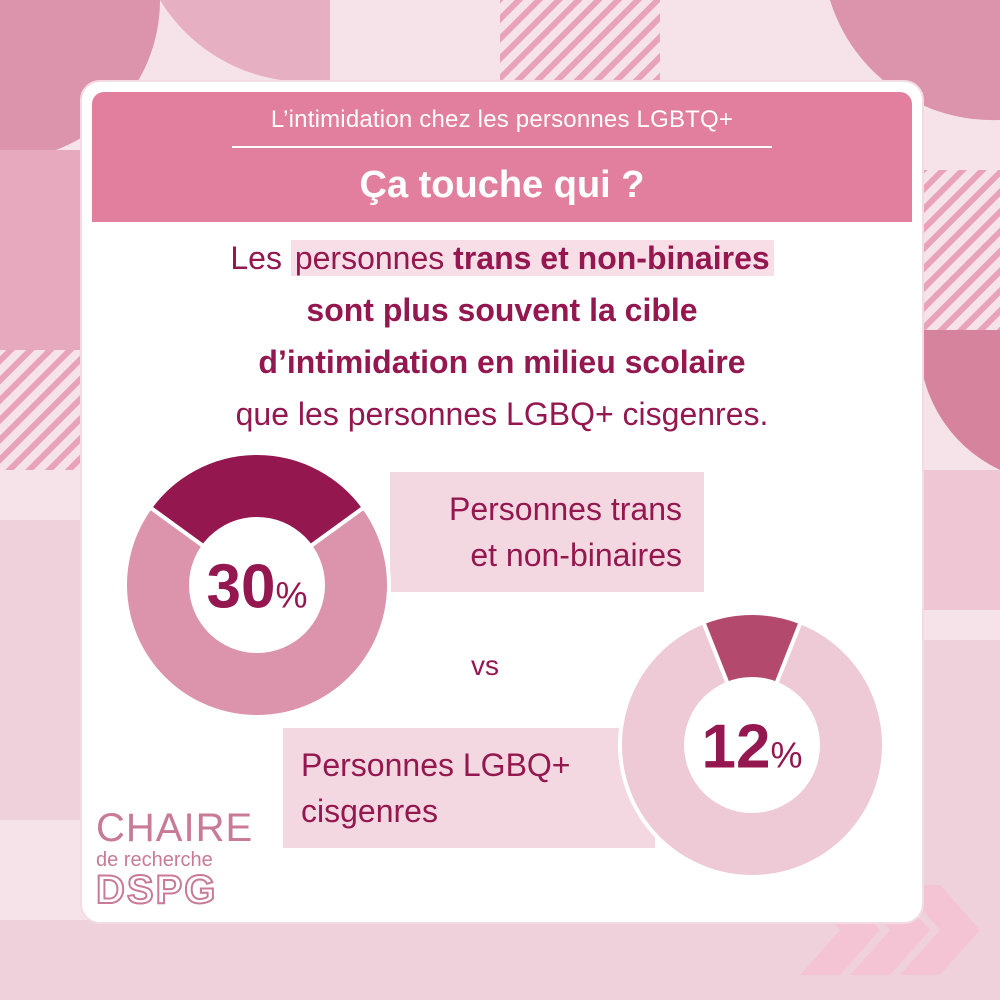 The height and width of the screenshot is (1000, 1000). Describe the element at coordinates (786, 754) in the screenshot. I see `donut-2-value-unit: %` at that location.